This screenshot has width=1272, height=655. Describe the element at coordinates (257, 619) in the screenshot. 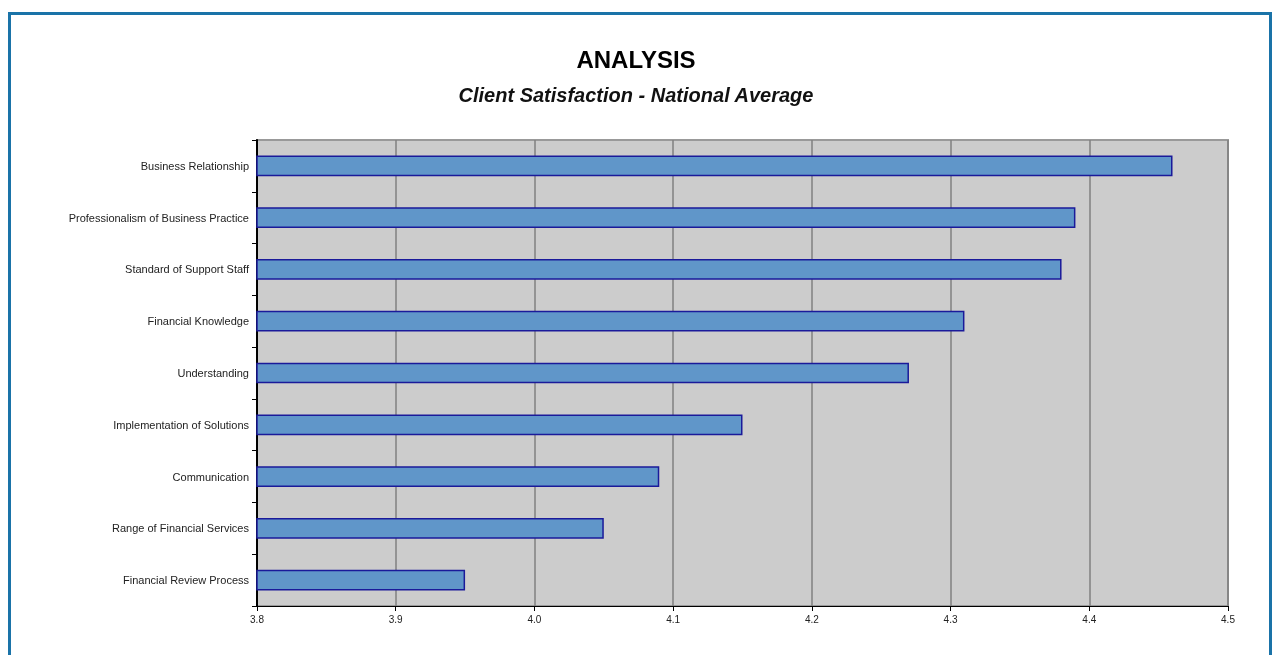

I see `x-tick-label: 3.8` at that location.